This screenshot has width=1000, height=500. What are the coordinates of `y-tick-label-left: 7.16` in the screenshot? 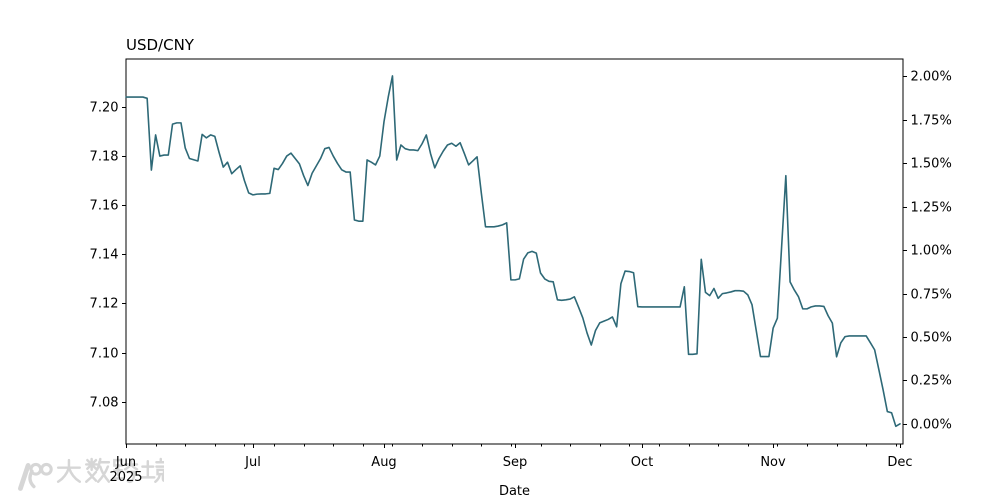 It's located at (104, 206).